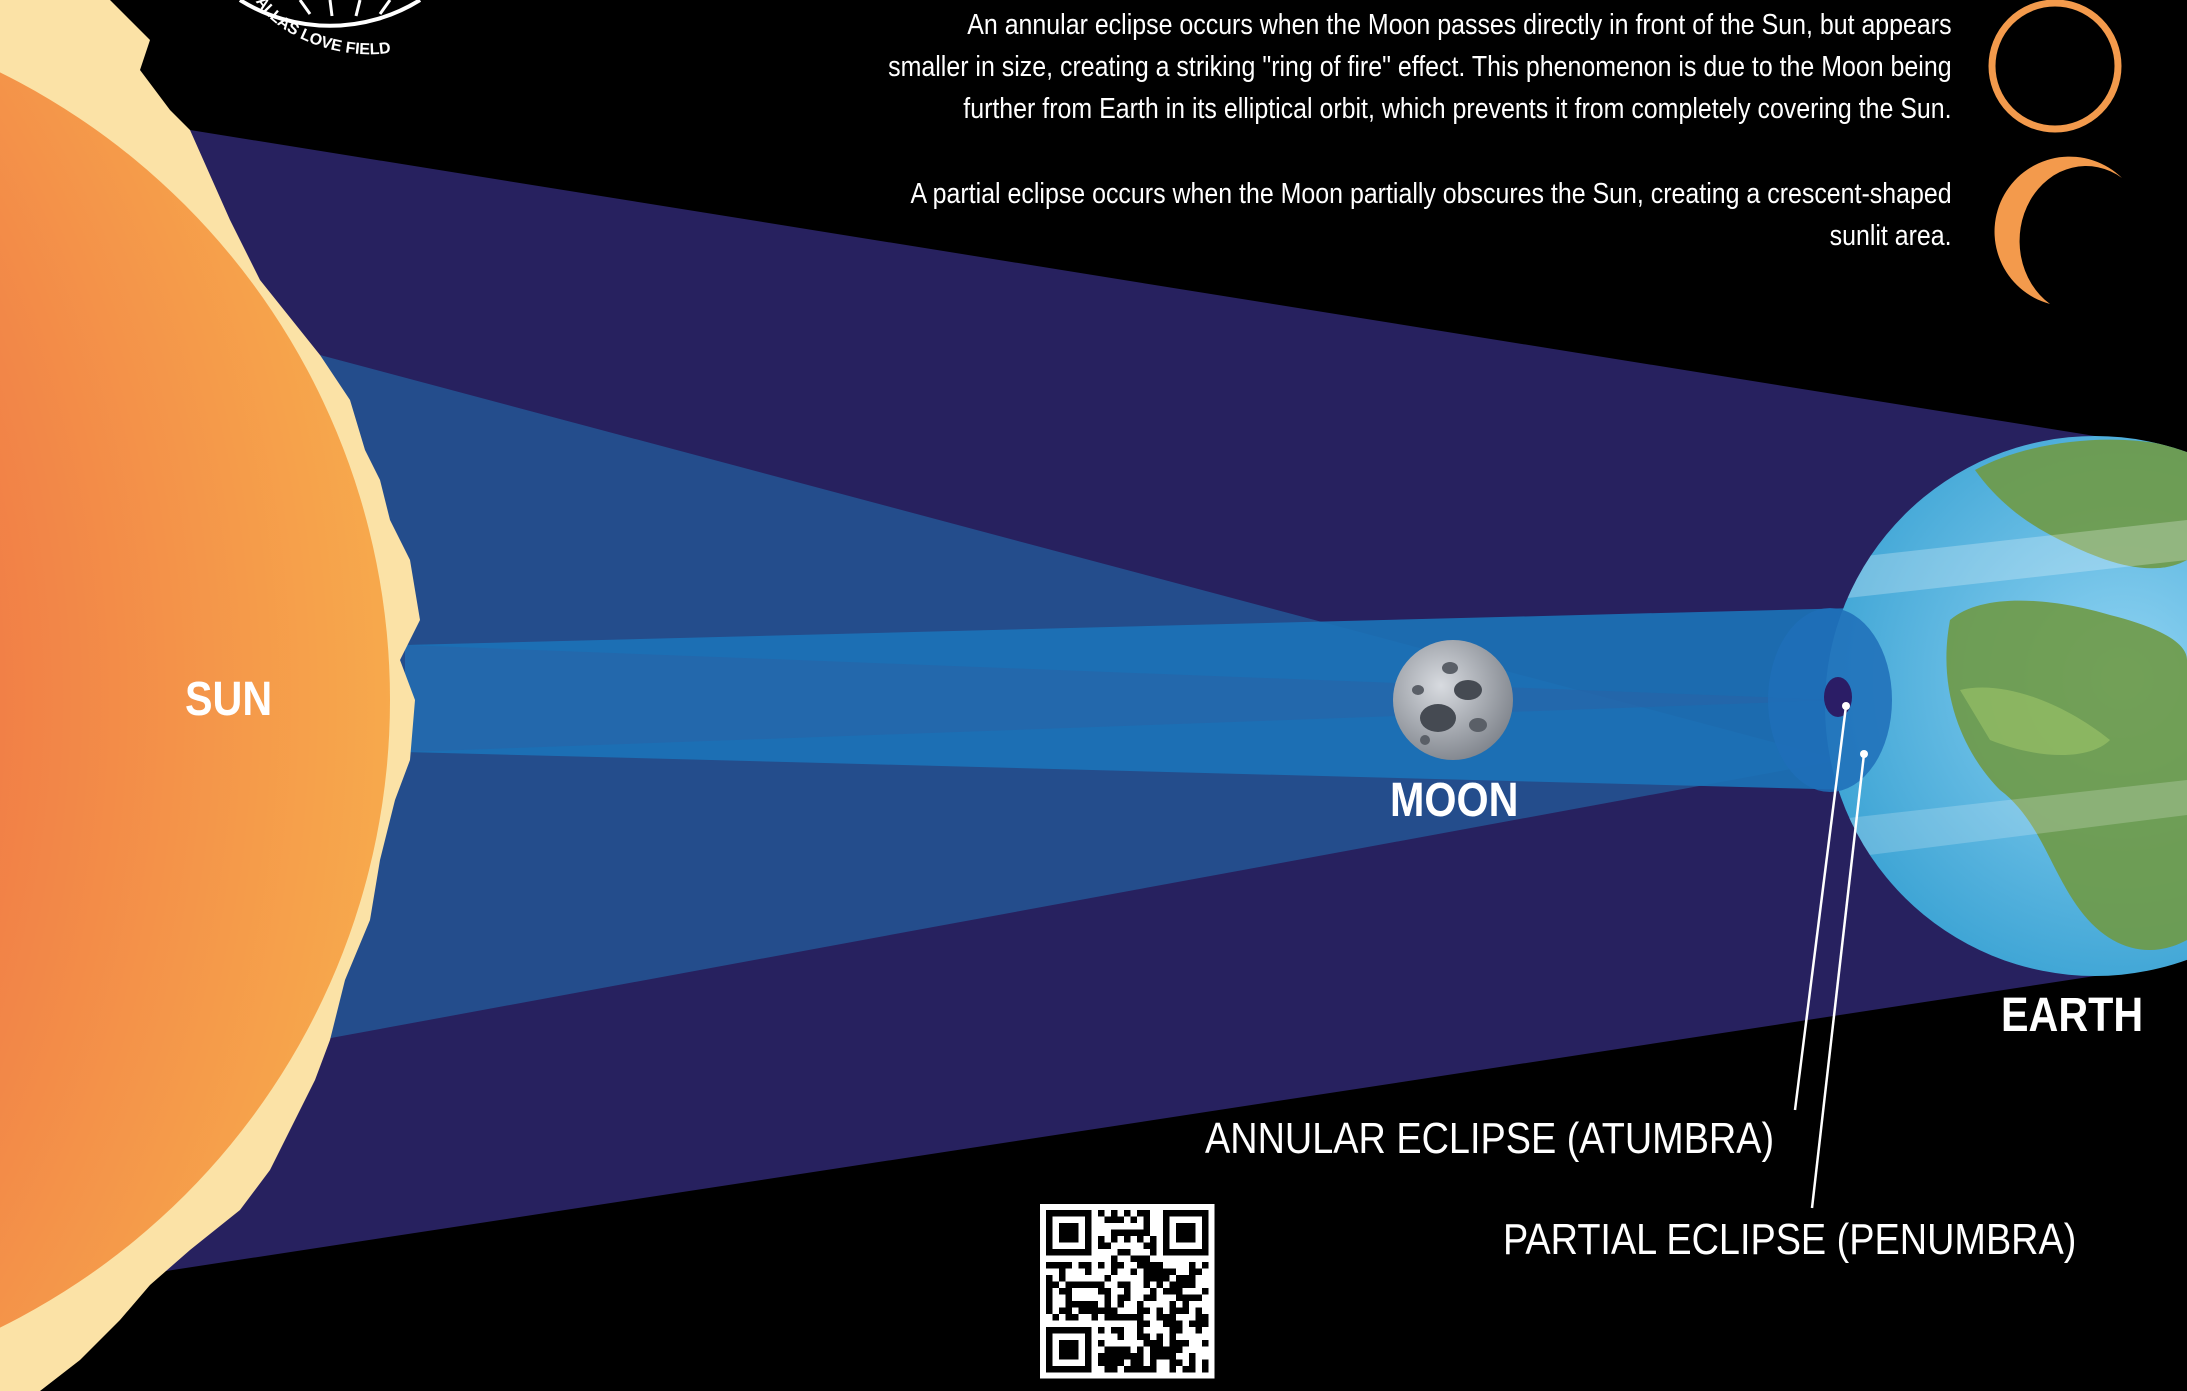  What do you see at coordinates (1838, 697) in the screenshot?
I see `umbra-shadow` at bounding box center [1838, 697].